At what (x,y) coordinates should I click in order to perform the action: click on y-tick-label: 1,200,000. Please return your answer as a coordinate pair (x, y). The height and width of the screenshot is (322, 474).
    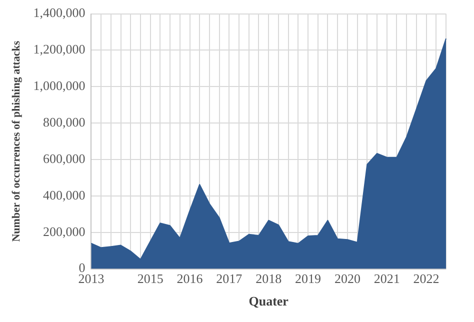
    Looking at the image, I should click on (59, 49).